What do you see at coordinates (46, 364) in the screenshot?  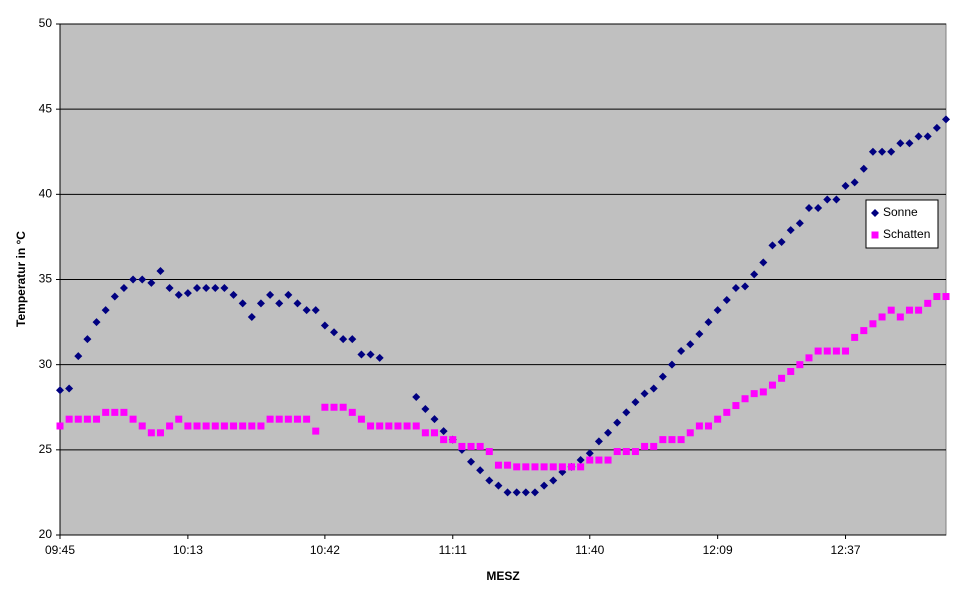 I see `y-tick-label: 30` at bounding box center [46, 364].